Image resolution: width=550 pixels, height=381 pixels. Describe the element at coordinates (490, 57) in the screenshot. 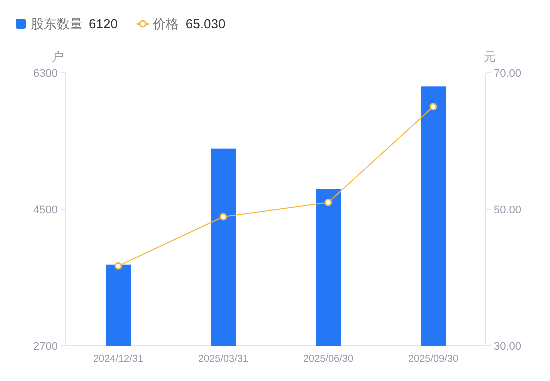

I see `y2-axis-title: 元` at that location.